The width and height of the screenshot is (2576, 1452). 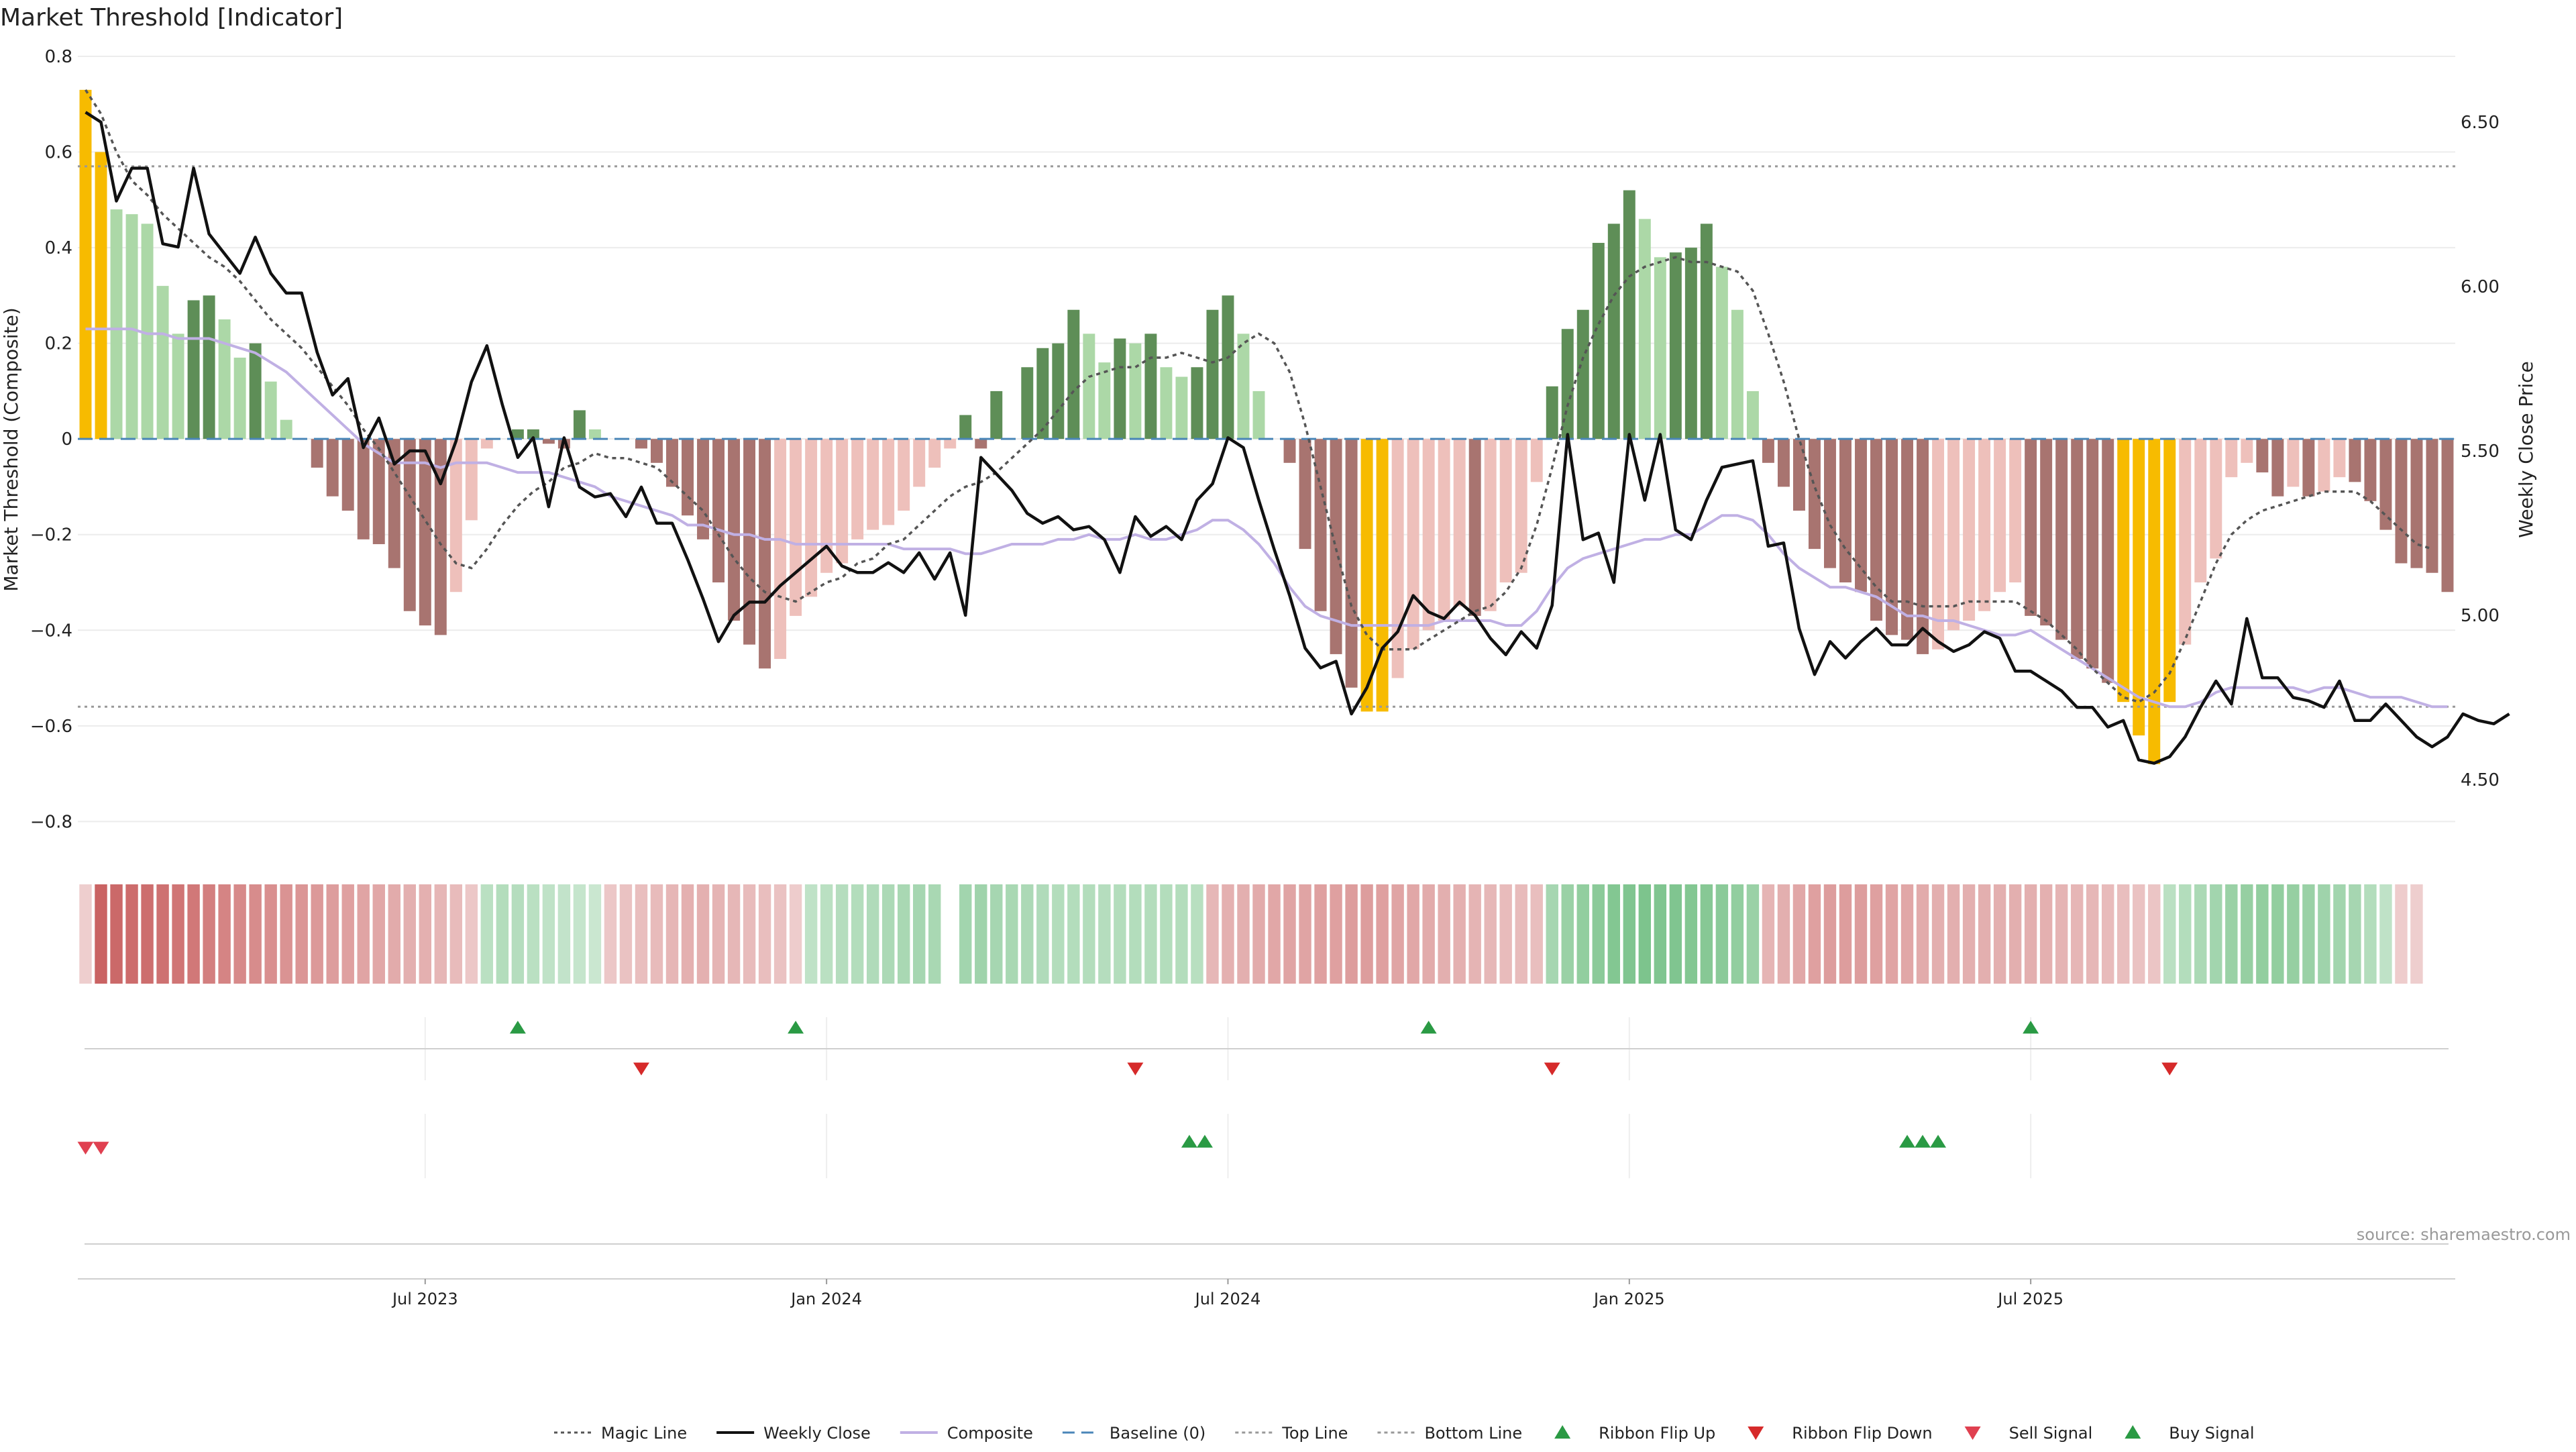 What do you see at coordinates (1227, 1294) in the screenshot?
I see `x-axis: Jul 2023 Jan 2024 Jul 2024 Jan 2025 Jul 2025` at bounding box center [1227, 1294].